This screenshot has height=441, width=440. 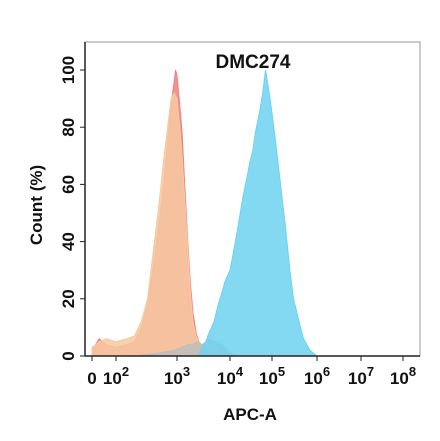 What do you see at coordinates (230, 376) in the screenshot?
I see `x-tick-label-3: 10⁴` at bounding box center [230, 376].